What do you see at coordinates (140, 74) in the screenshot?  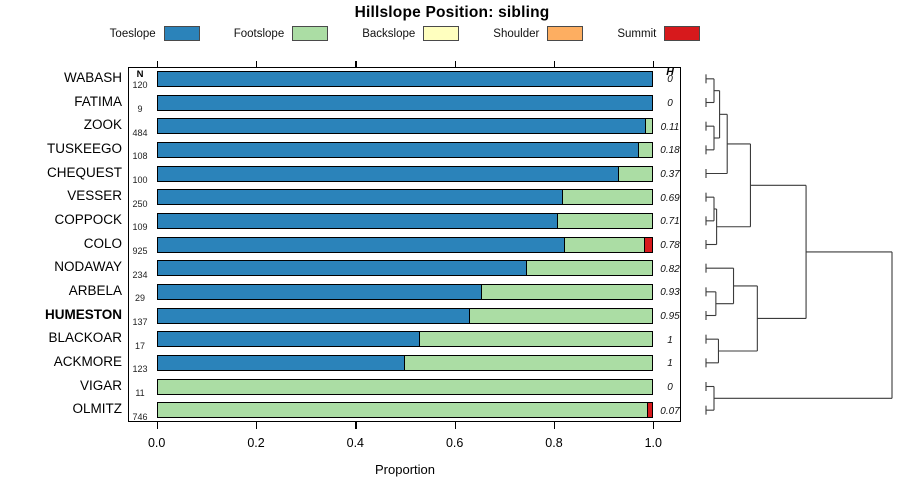 I see `n-column-header: N` at bounding box center [140, 74].